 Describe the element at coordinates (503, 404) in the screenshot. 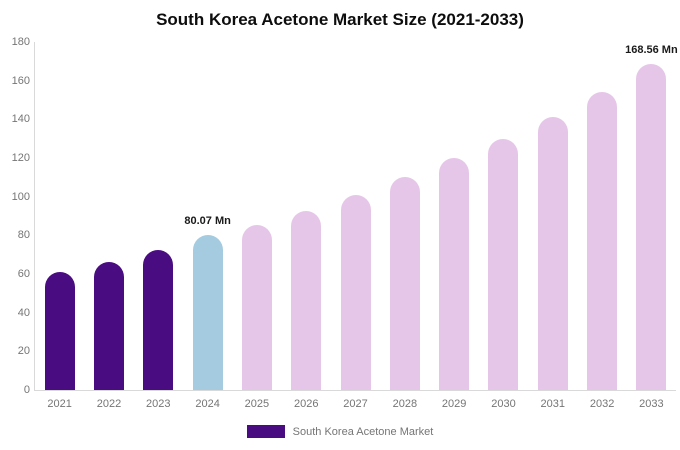

I see `x-axis-label-2030: 2030` at that location.